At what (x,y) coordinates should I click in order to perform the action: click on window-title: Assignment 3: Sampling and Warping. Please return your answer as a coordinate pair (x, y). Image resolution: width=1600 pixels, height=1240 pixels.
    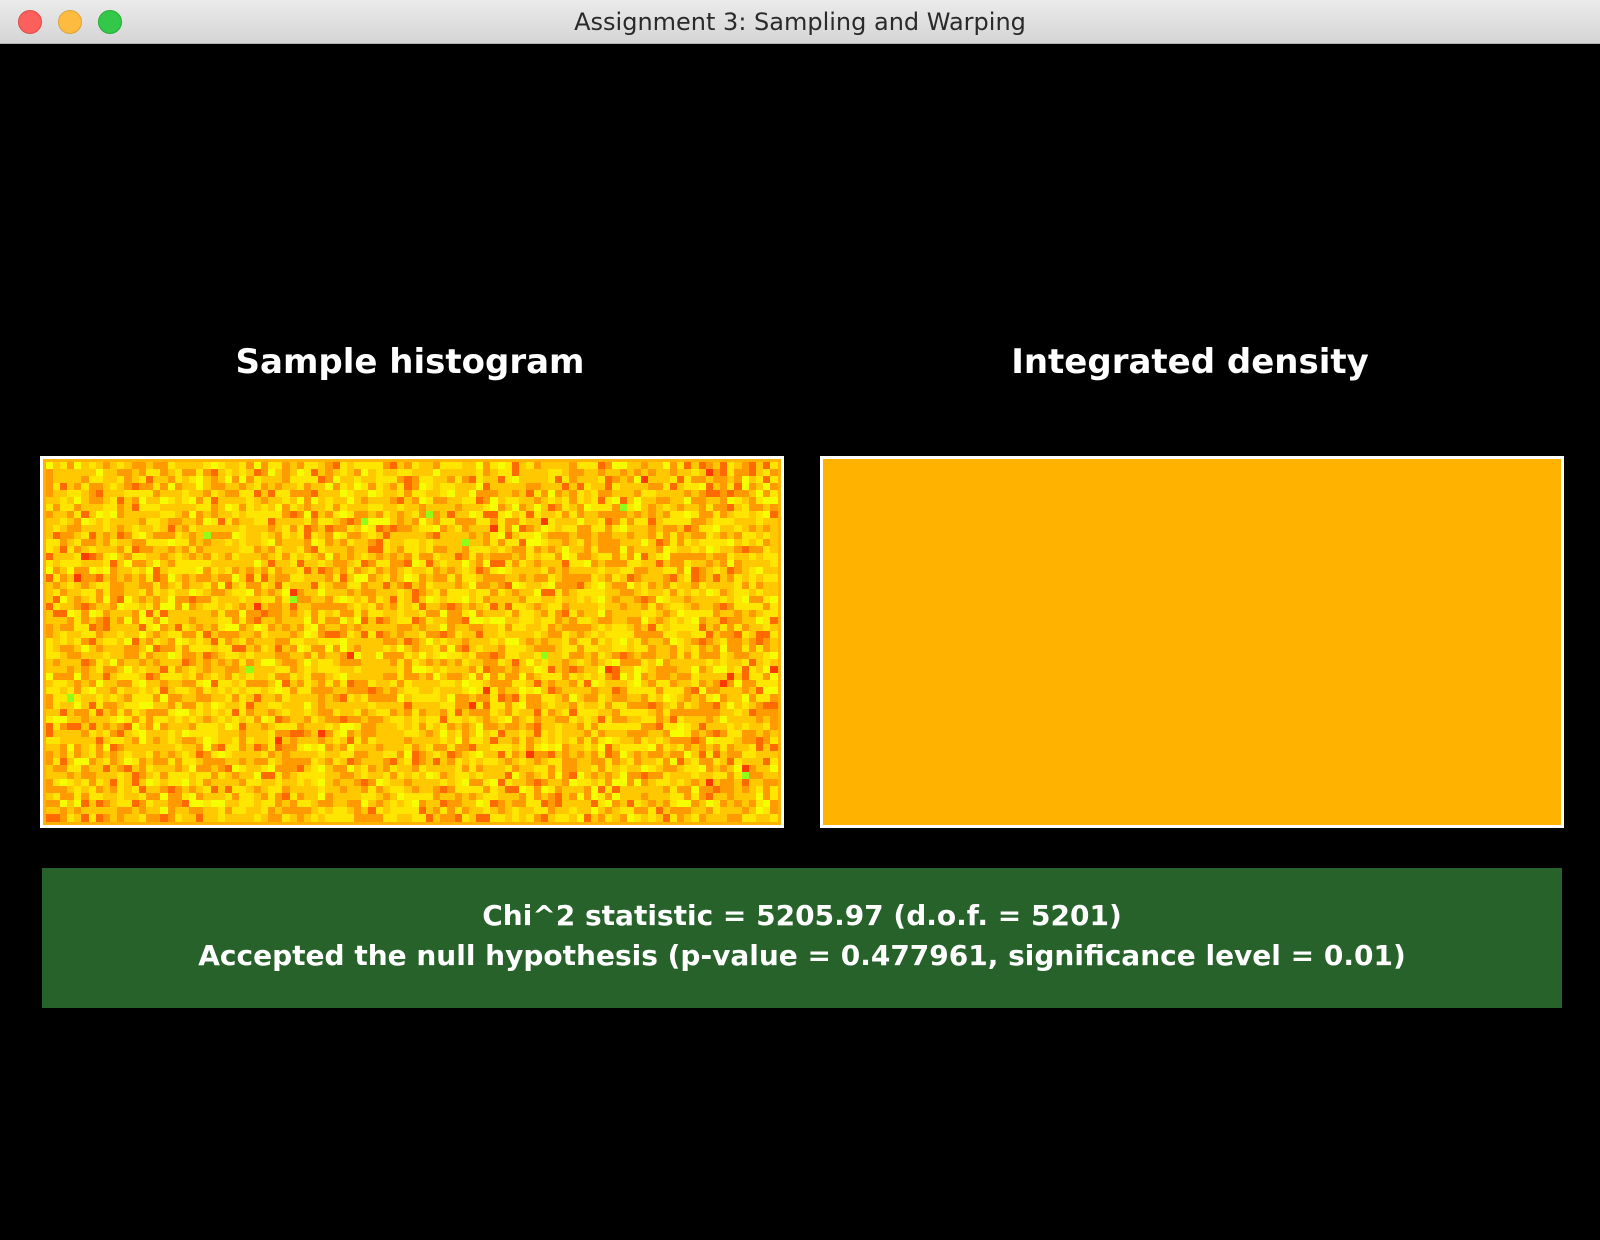
    Looking at the image, I should click on (800, 22).